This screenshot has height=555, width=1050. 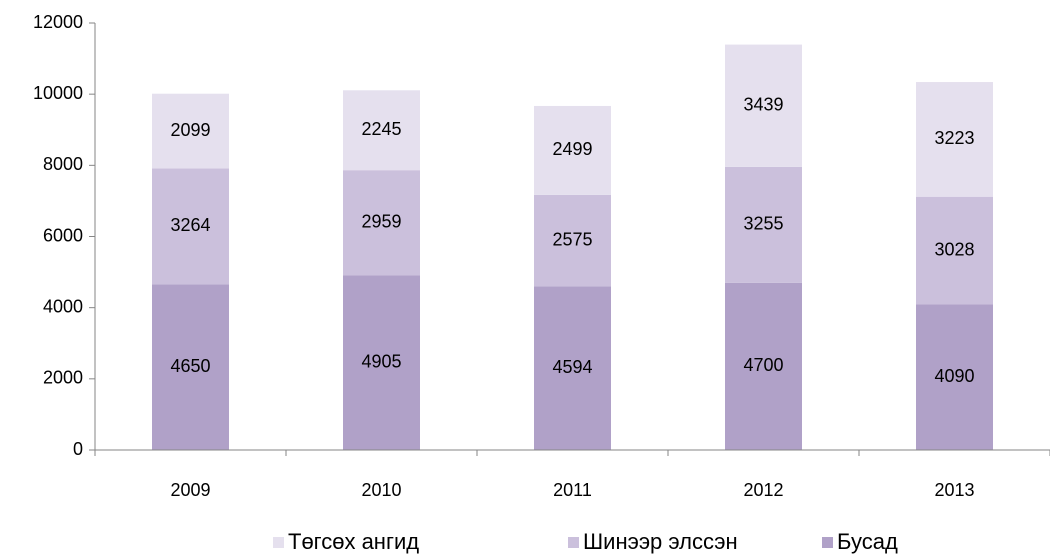 I want to click on x-tick-label: 2012, so click(x=763, y=490).